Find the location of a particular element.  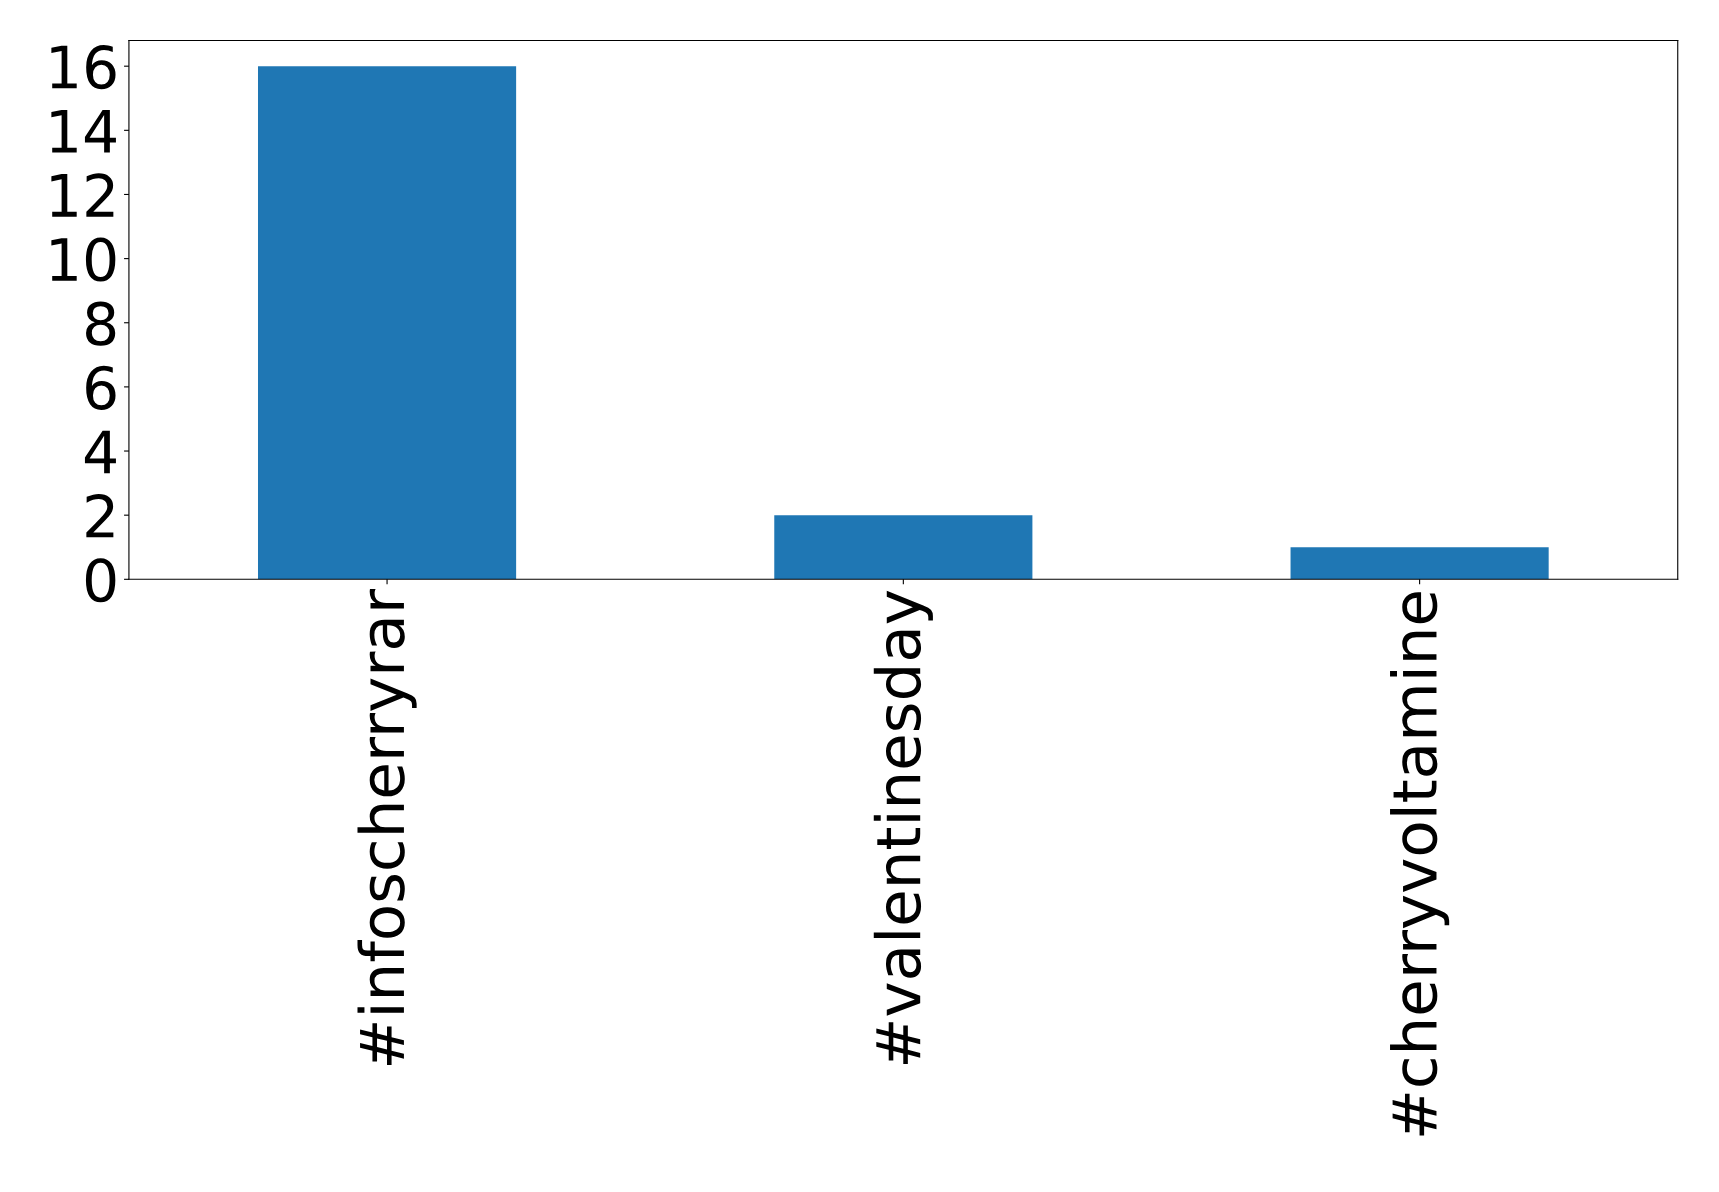

y-tick-label: 6 is located at coordinates (101, 387).